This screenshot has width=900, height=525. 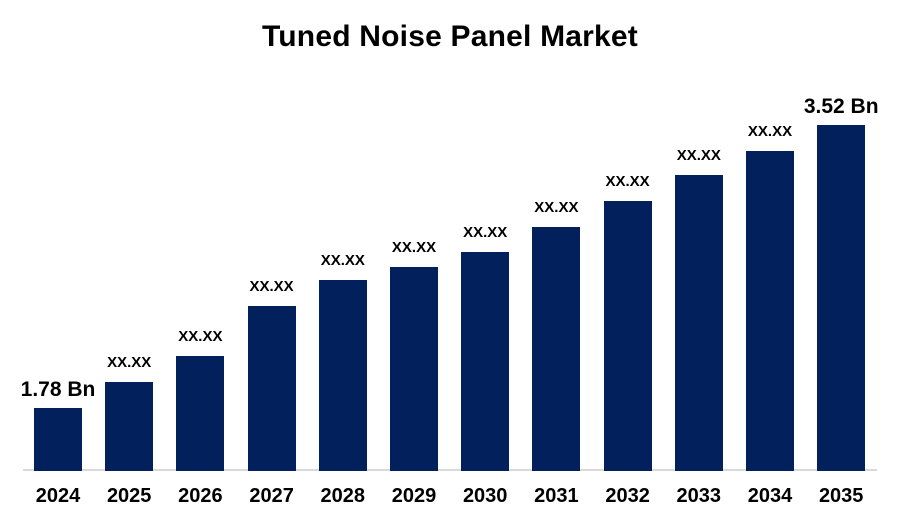 I want to click on bar-value-label-2030: XX.XX, so click(x=485, y=232).